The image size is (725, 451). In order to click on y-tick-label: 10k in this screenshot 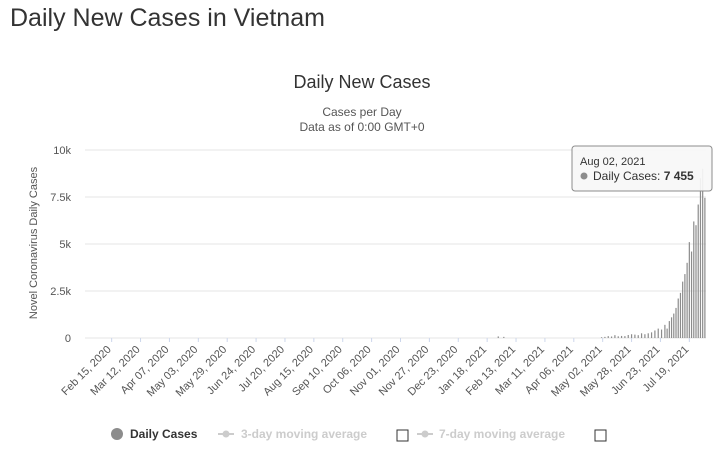, I will do `click(62, 151)`.